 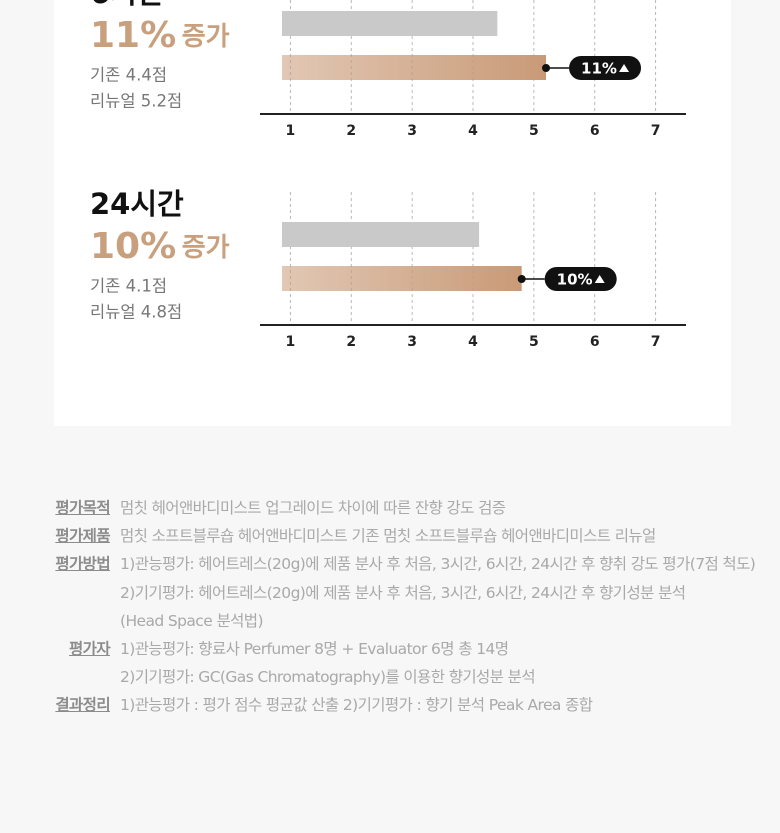 I want to click on note-label: 평가방법, so click(x=82, y=564).